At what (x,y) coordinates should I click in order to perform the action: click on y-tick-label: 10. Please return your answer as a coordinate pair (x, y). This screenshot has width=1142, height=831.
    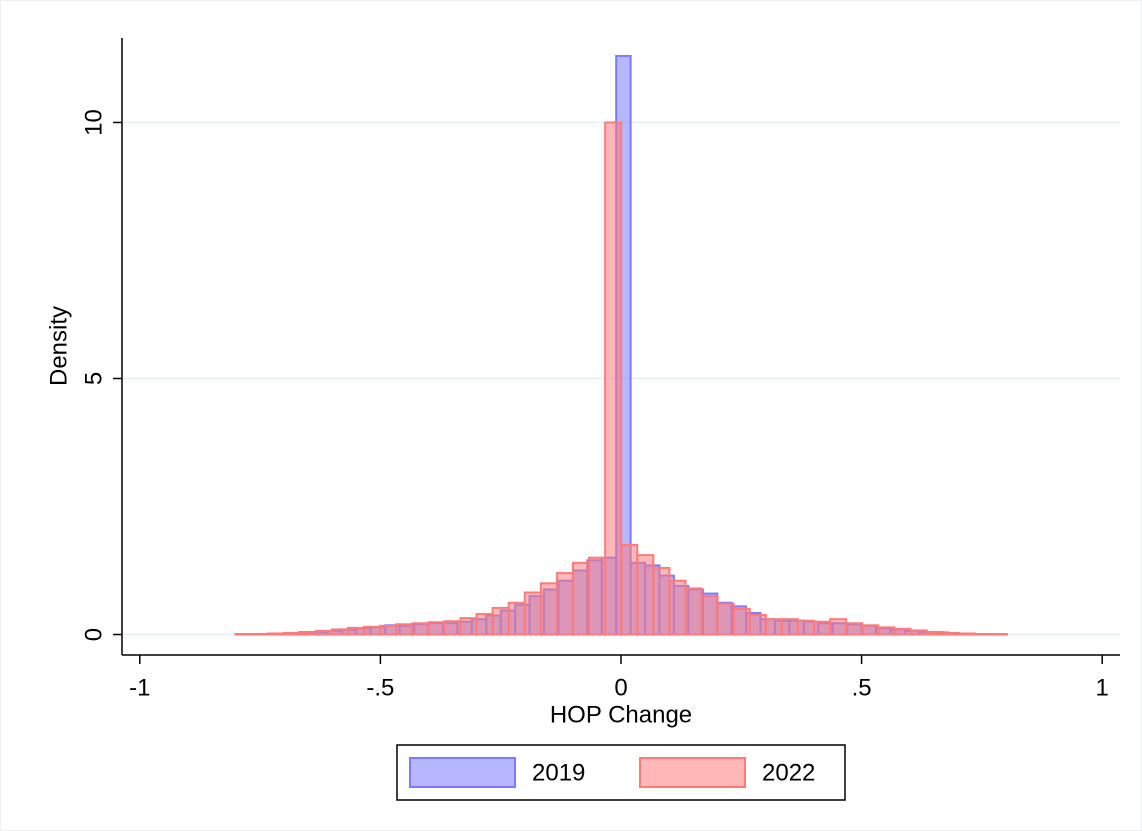
    Looking at the image, I should click on (93, 122).